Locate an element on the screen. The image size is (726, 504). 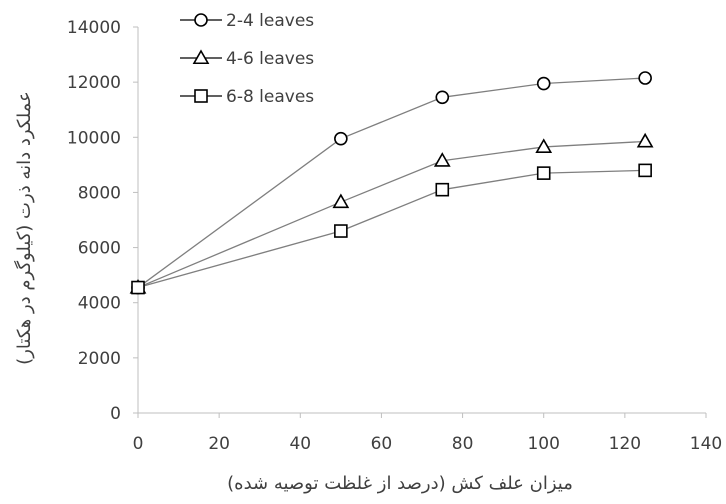
legend-item-3: 6-8 leaves is located at coordinates (247, 97).